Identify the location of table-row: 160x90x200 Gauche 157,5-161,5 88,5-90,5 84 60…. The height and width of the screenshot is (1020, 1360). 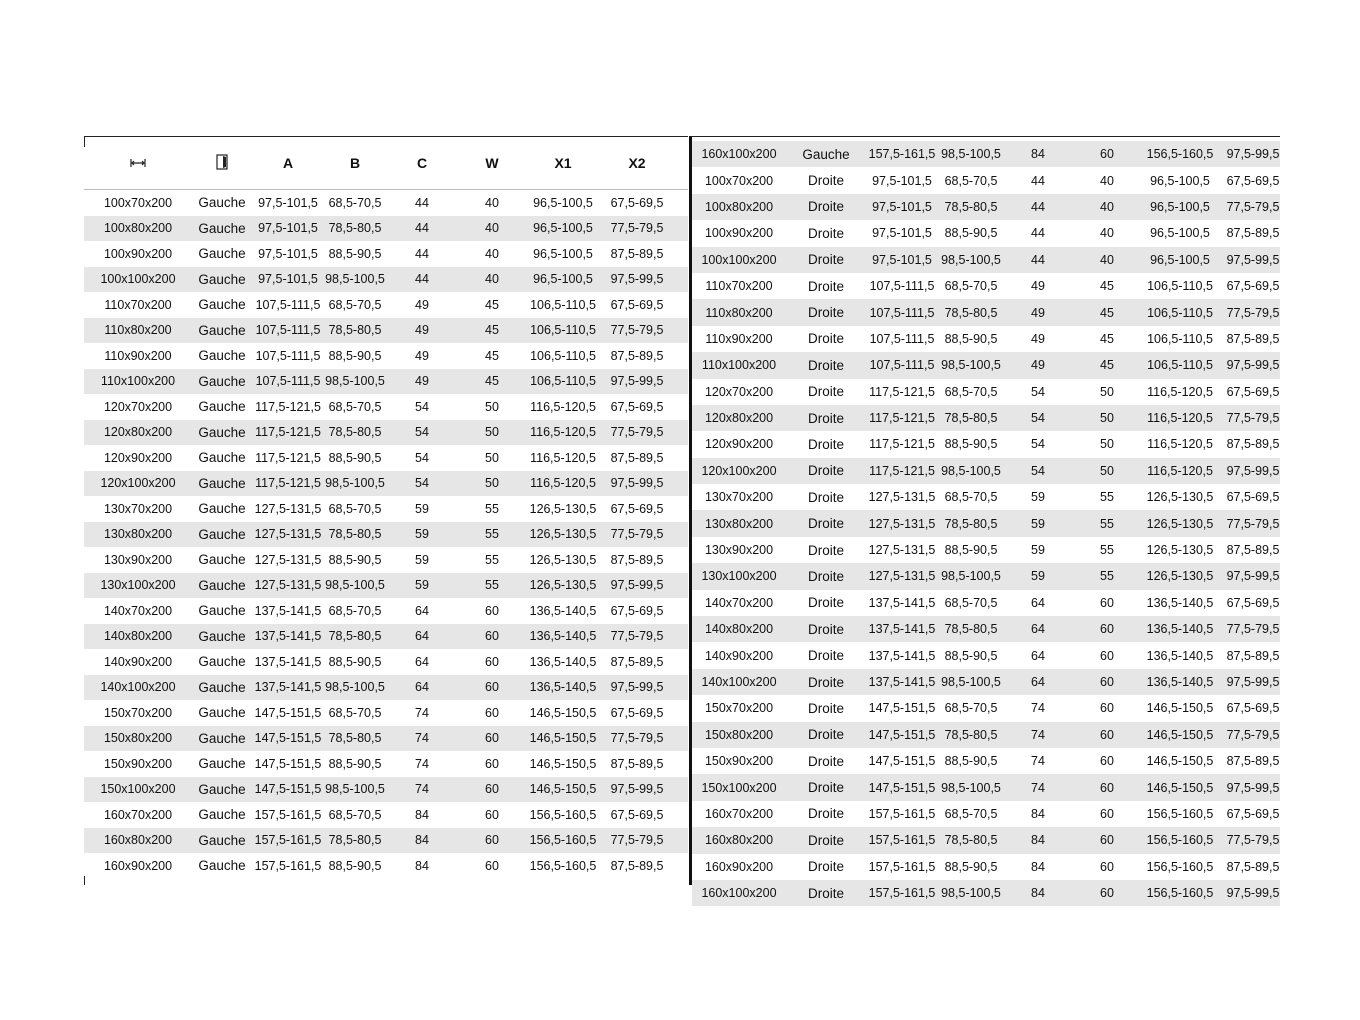
(386, 866).